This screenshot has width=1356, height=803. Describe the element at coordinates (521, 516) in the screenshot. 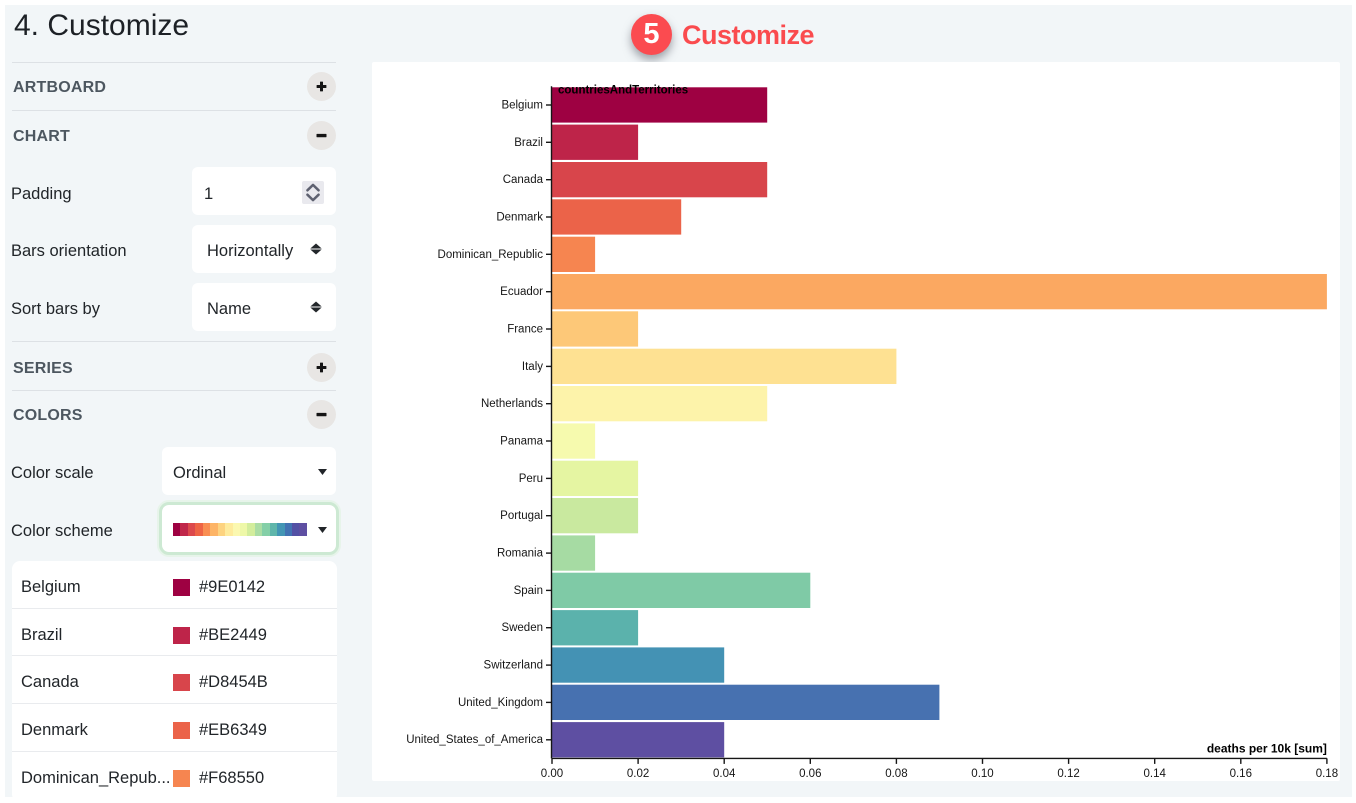

I see `svg-text: Portugal` at that location.